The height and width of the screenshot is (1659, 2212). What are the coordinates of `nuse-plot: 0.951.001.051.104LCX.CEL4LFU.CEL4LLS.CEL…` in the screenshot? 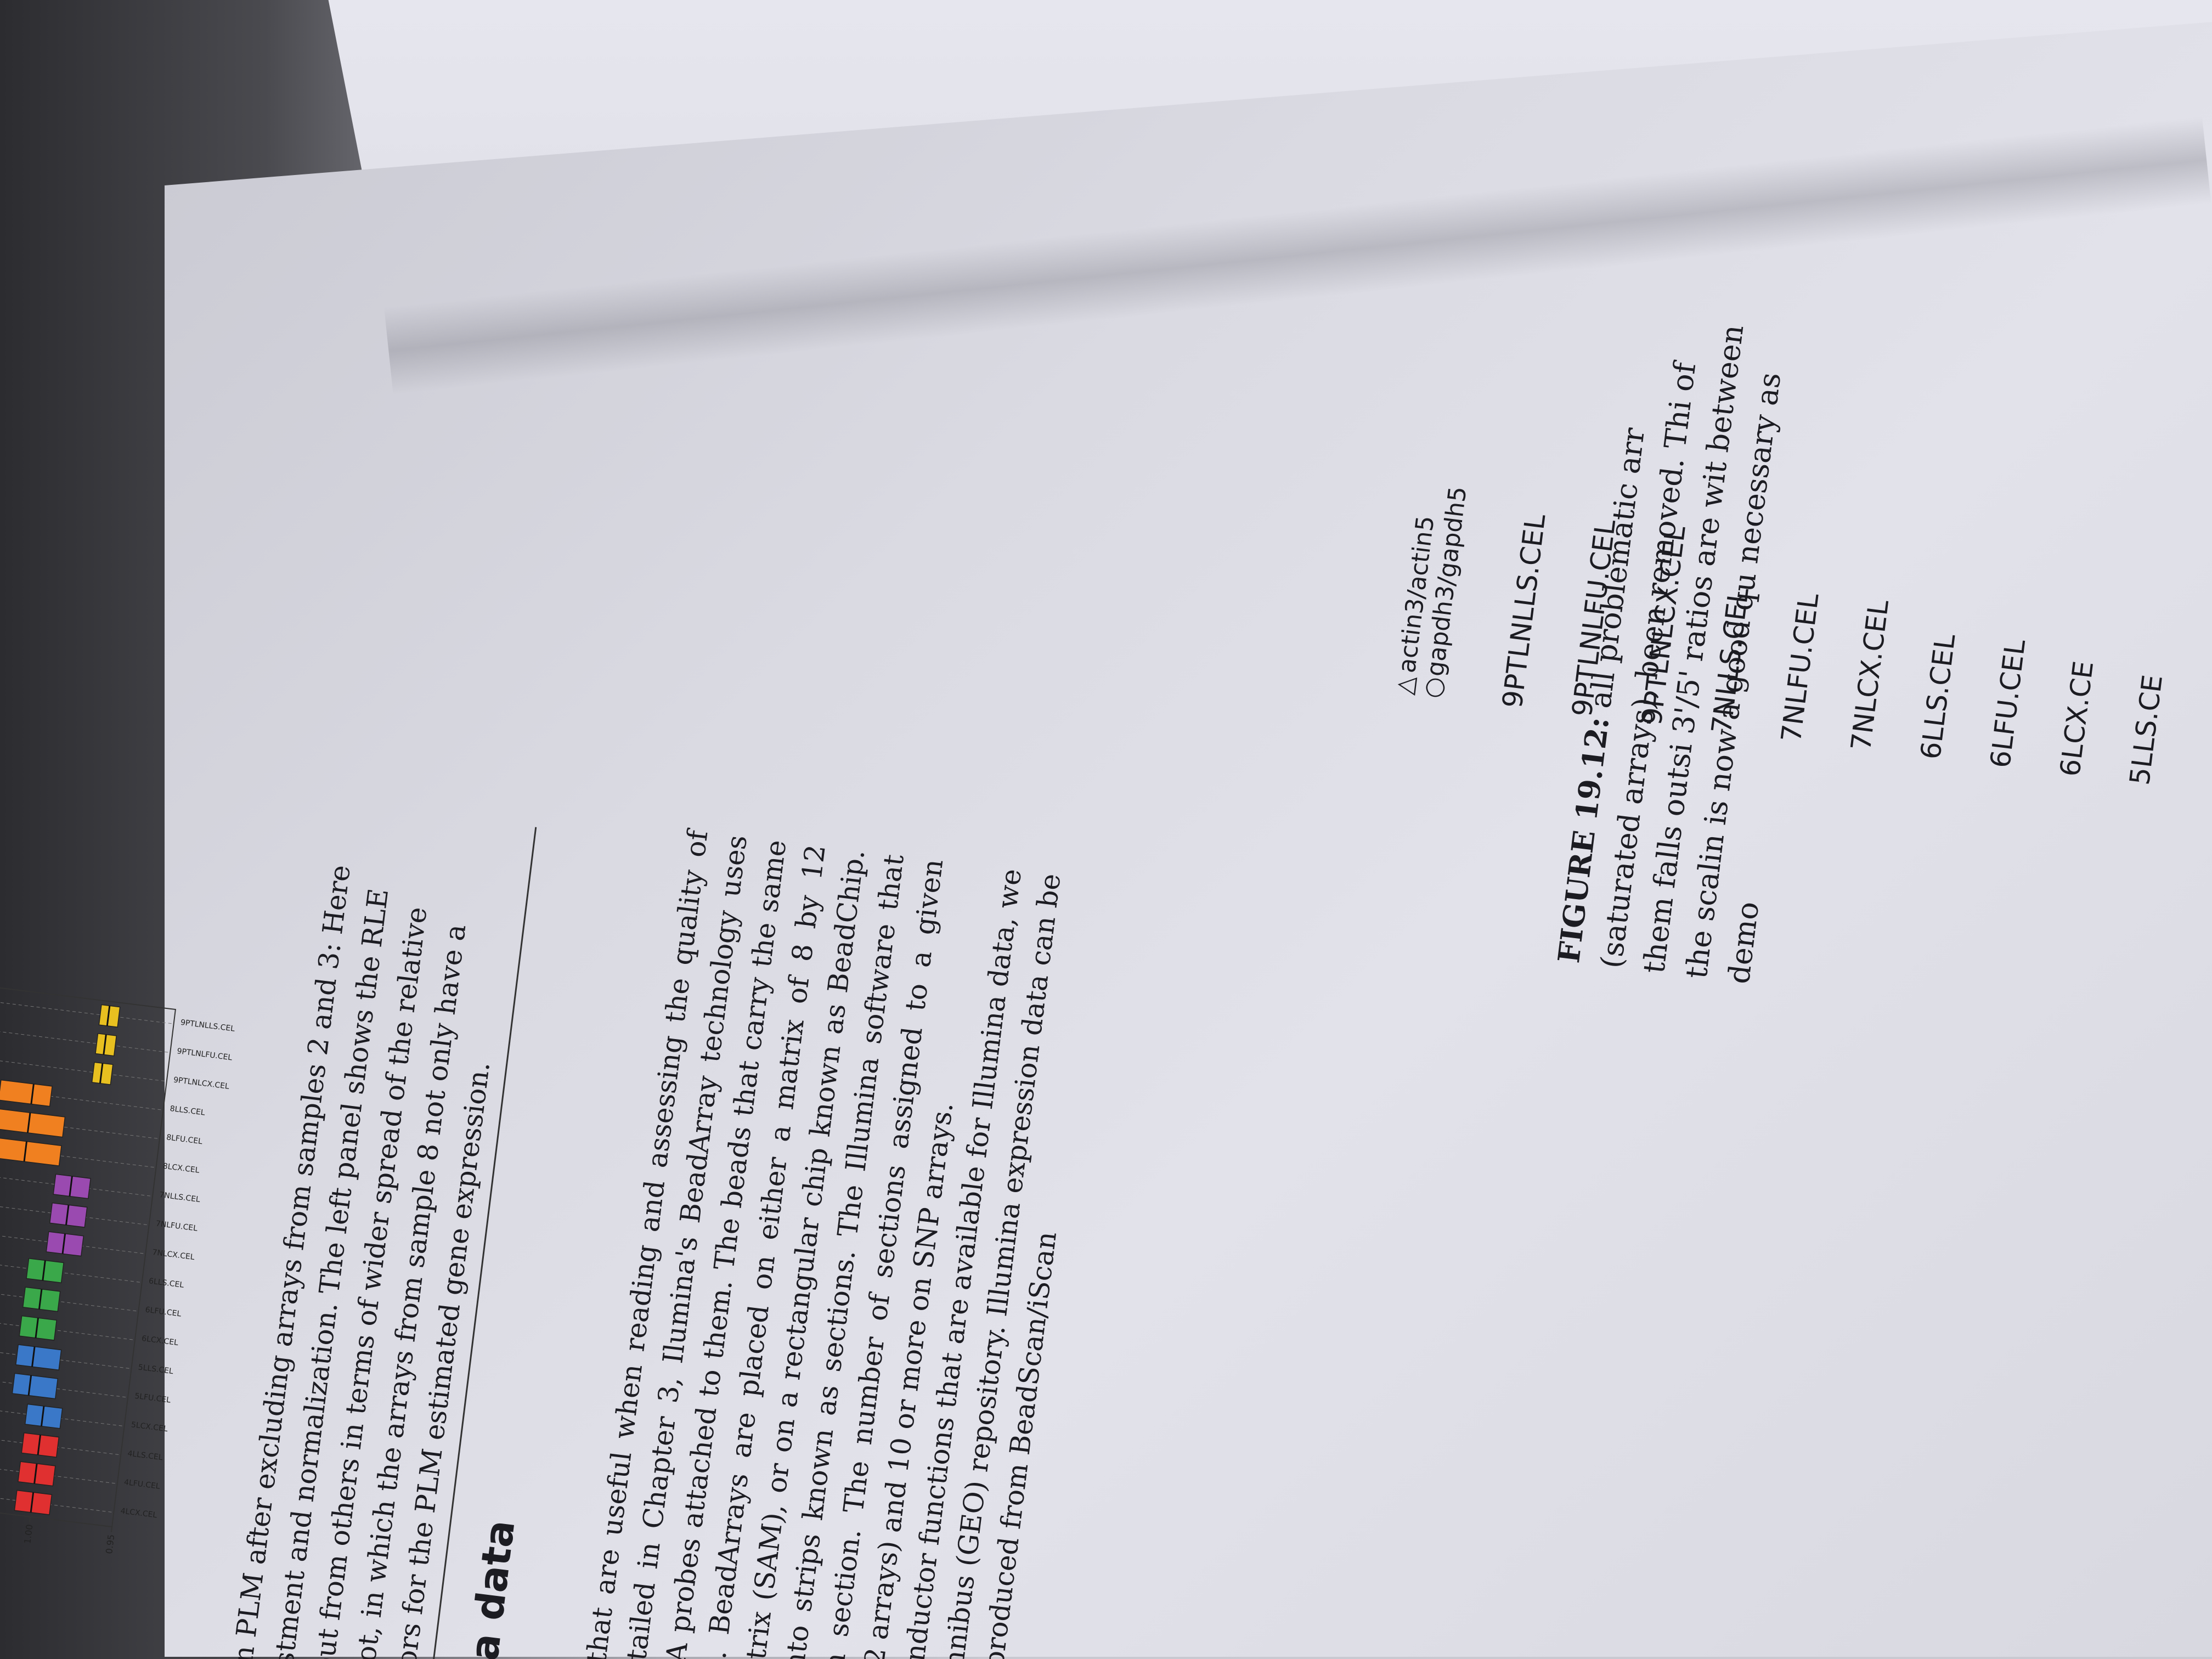 It's located at (117, 1267).